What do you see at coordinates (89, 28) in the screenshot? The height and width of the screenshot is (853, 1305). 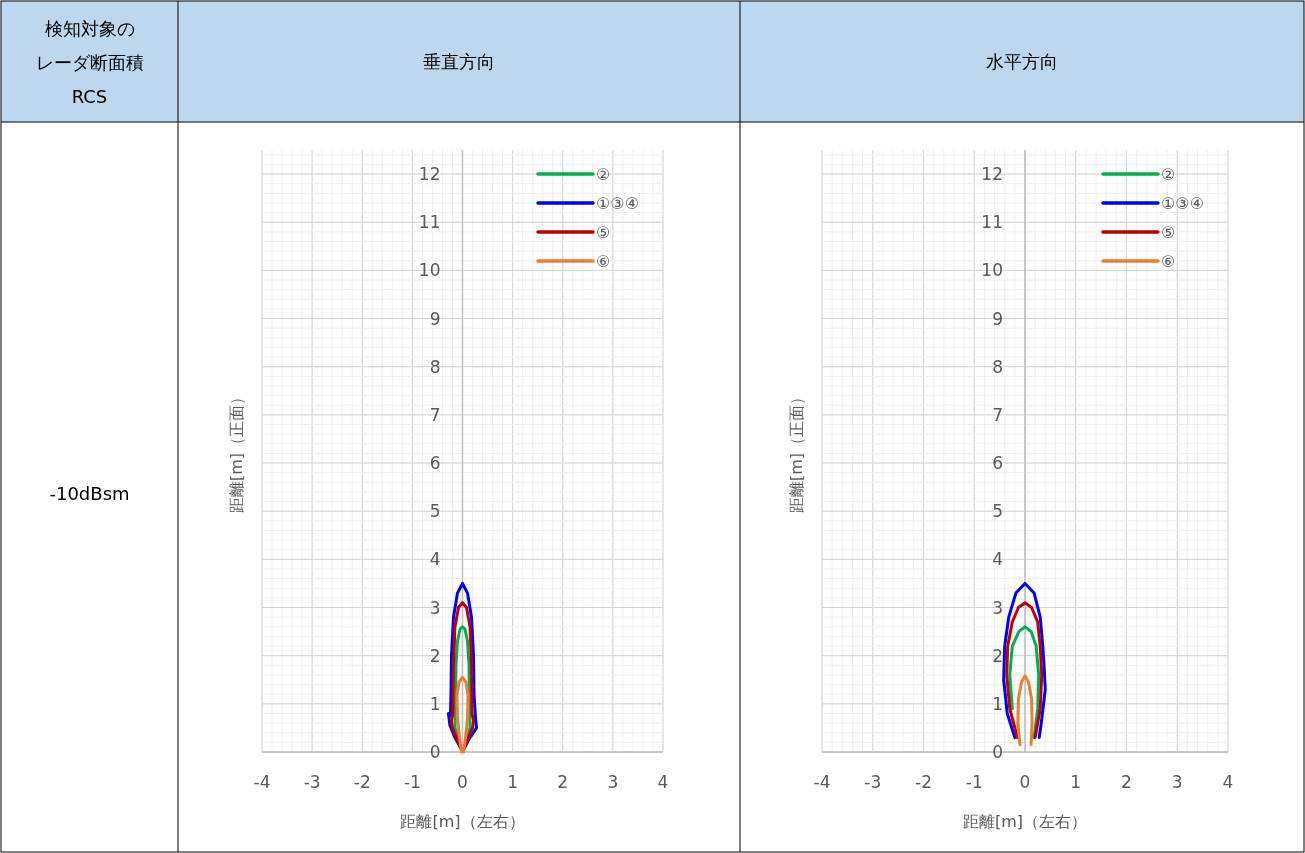 I see `text: 検知対象の` at bounding box center [89, 28].